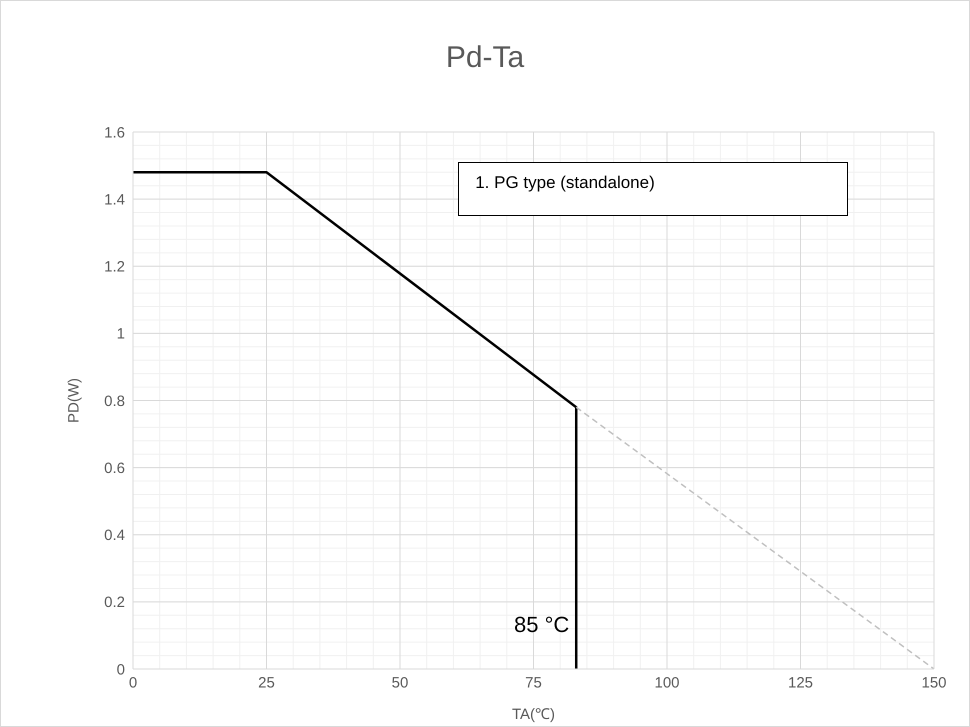  I want to click on y-tick-label: 1.4, so click(114, 199).